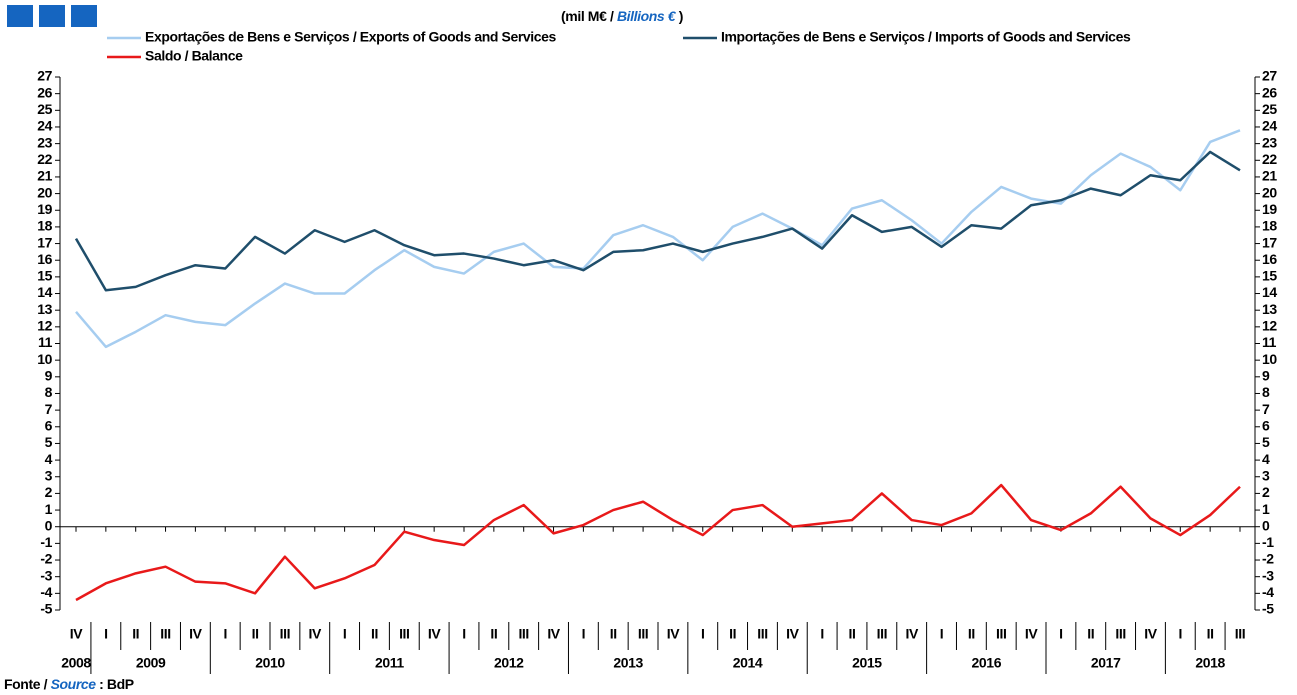  I want to click on y-tick-label: 9, so click(49, 376).